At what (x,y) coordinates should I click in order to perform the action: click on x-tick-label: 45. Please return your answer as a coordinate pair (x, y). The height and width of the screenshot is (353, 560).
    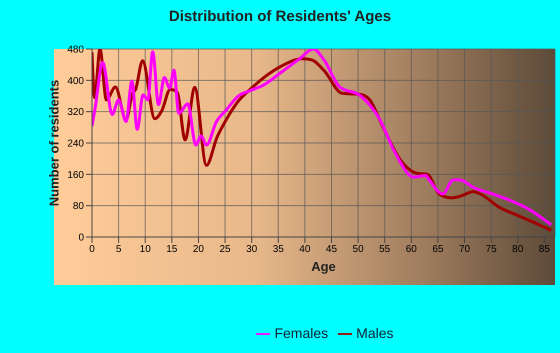
    Looking at the image, I should click on (332, 250).